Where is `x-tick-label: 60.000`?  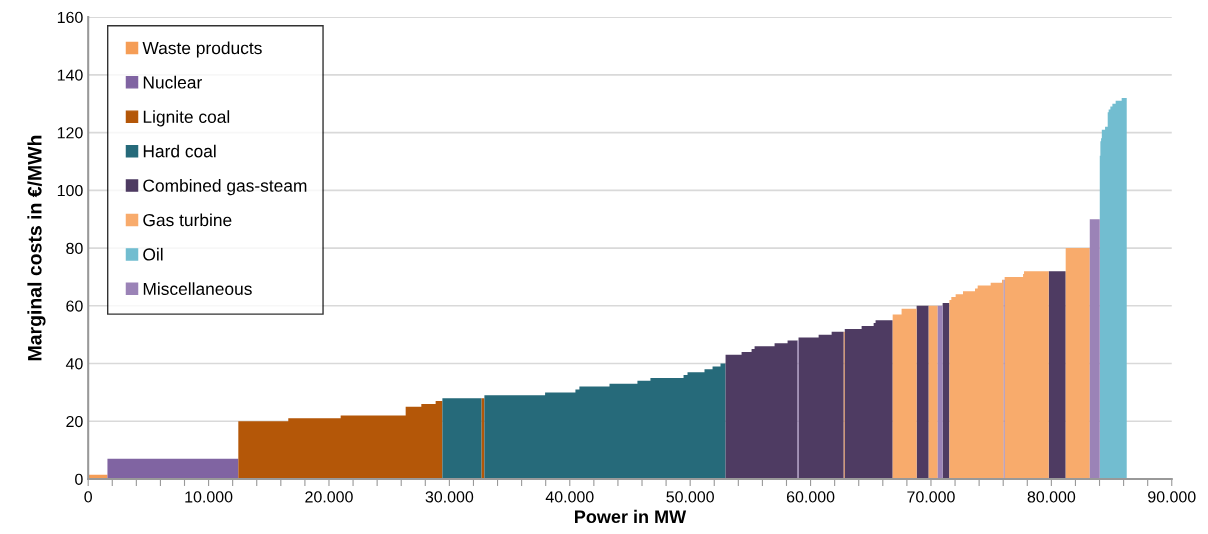
x-tick-label: 60.000 is located at coordinates (810, 497).